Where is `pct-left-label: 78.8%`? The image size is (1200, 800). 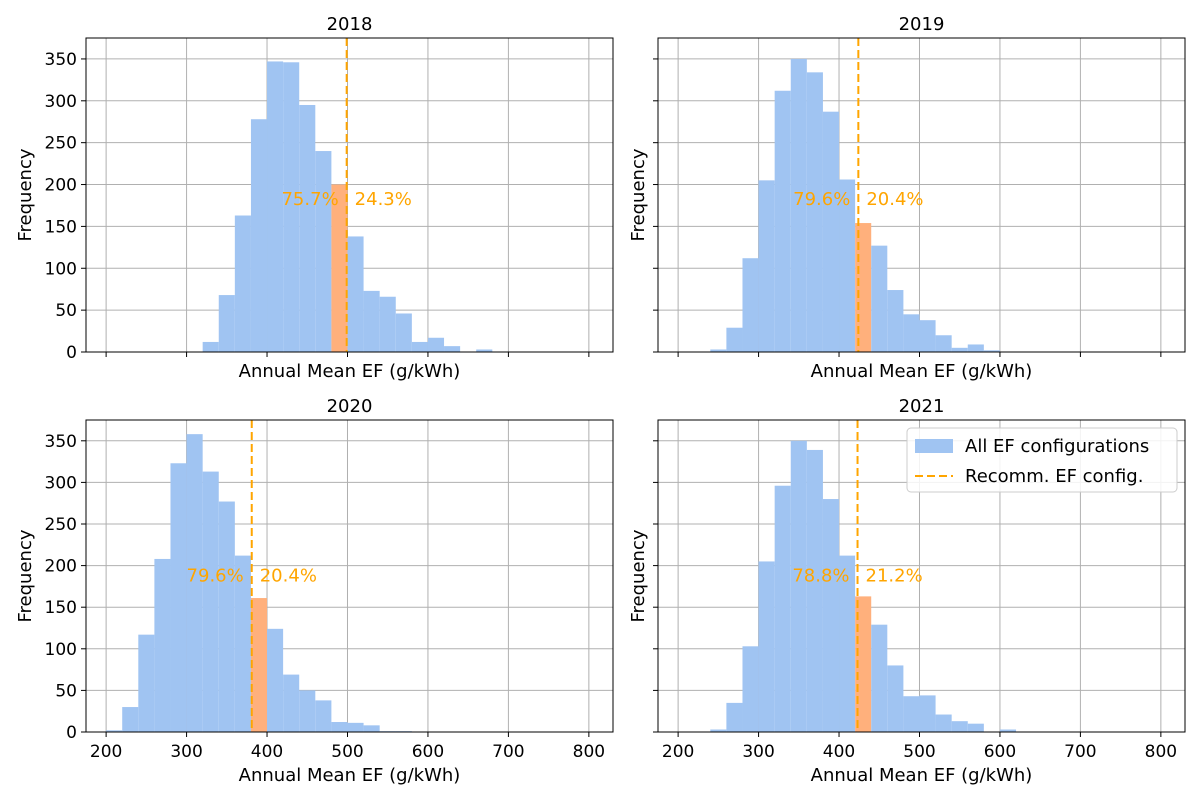
pct-left-label: 78.8% is located at coordinates (820, 576).